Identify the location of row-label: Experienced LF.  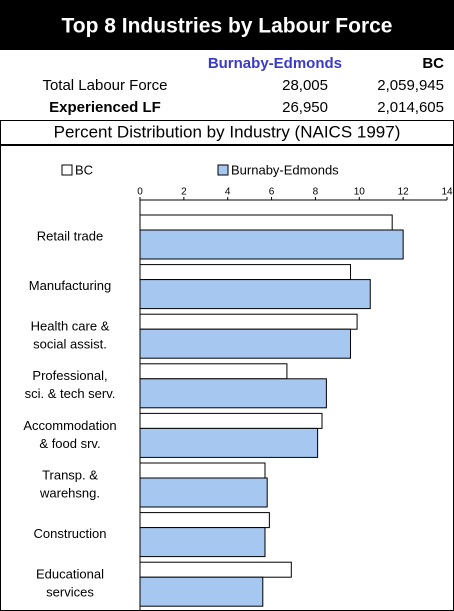
(105, 107).